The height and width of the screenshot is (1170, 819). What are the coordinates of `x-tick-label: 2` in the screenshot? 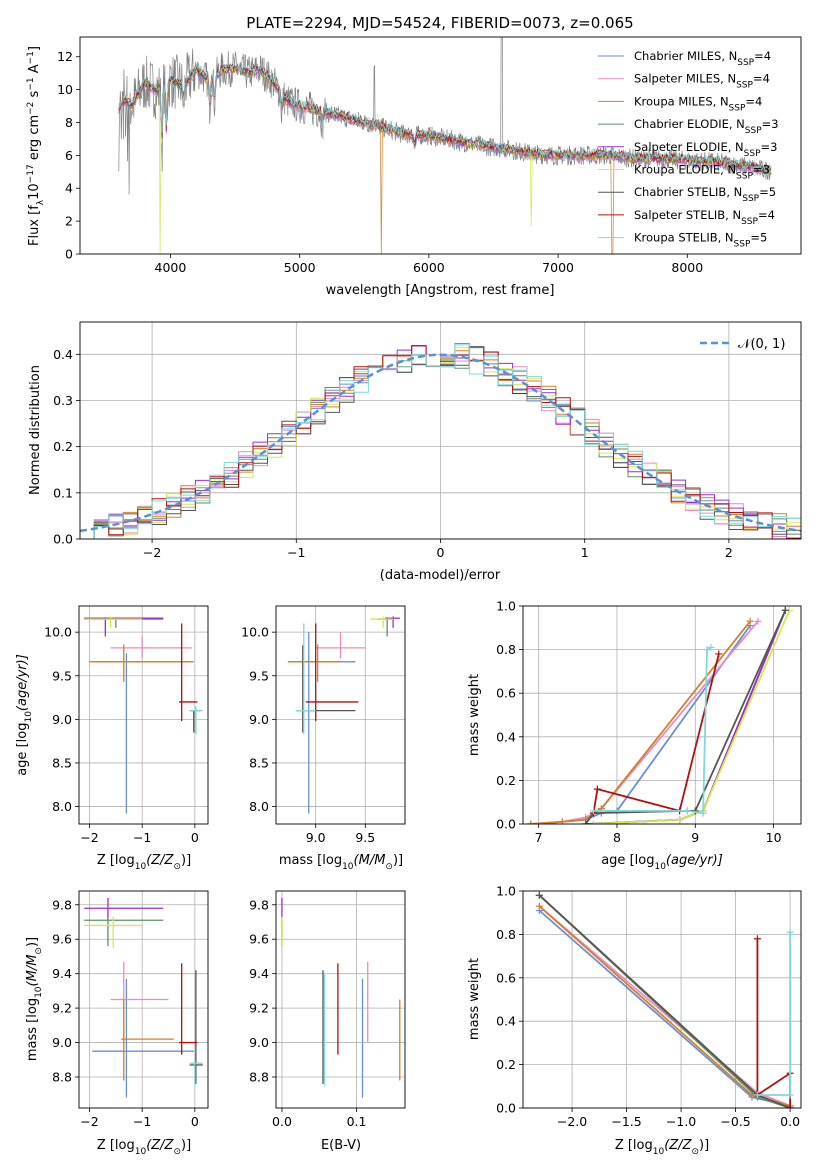 It's located at (729, 552).